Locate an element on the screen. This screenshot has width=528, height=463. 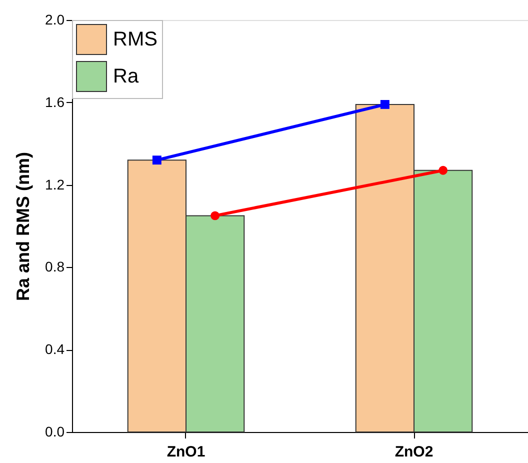
y-axis-title: Ra and RMS (nm) is located at coordinates (23, 227).